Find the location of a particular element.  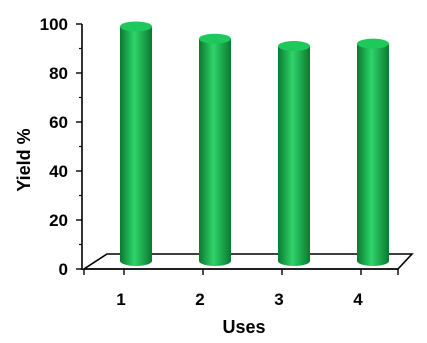

x-axis-ticks: 1 2 3 4 is located at coordinates (241, 289).